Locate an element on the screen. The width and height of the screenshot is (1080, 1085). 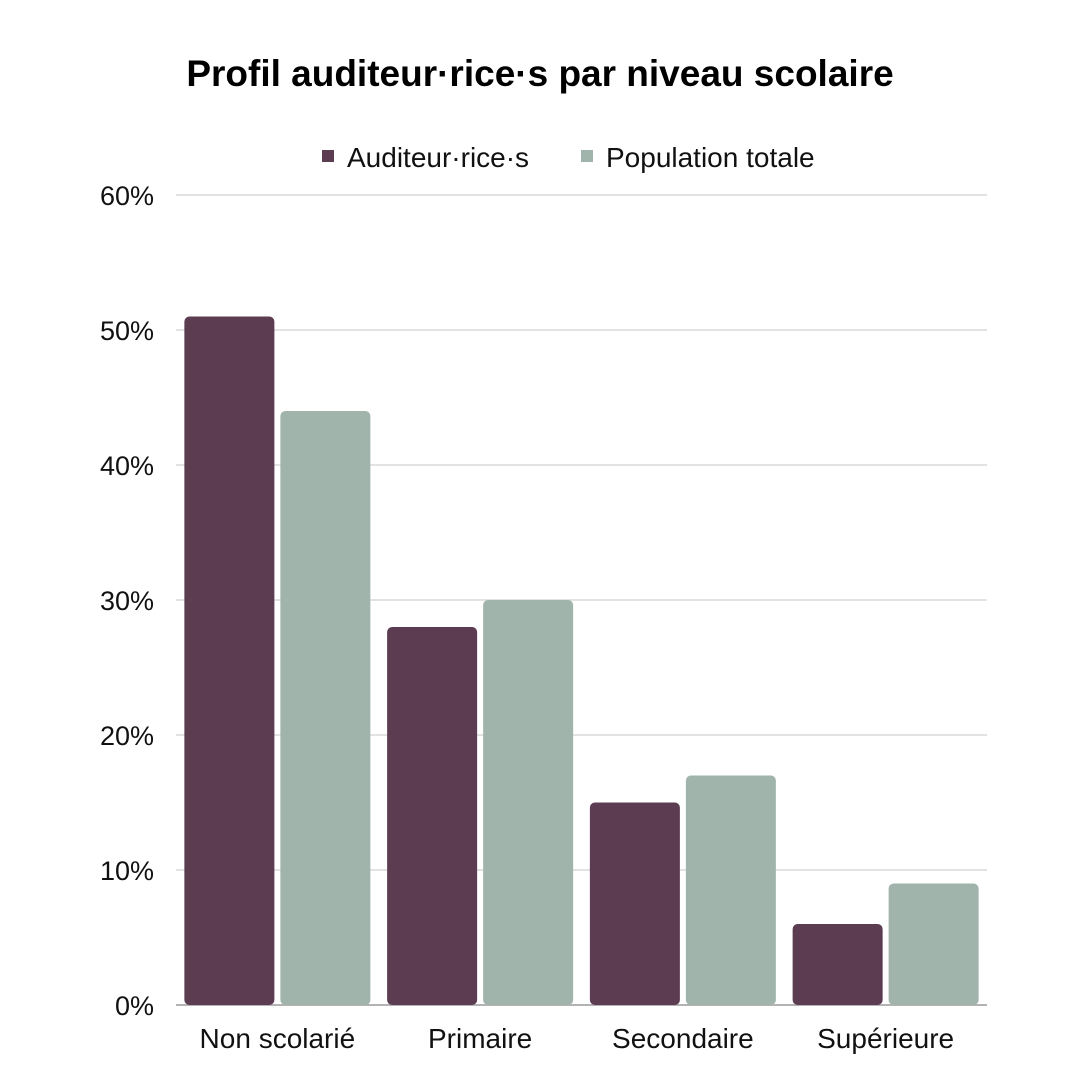
y-tick-label: 20% is located at coordinates (127, 736).